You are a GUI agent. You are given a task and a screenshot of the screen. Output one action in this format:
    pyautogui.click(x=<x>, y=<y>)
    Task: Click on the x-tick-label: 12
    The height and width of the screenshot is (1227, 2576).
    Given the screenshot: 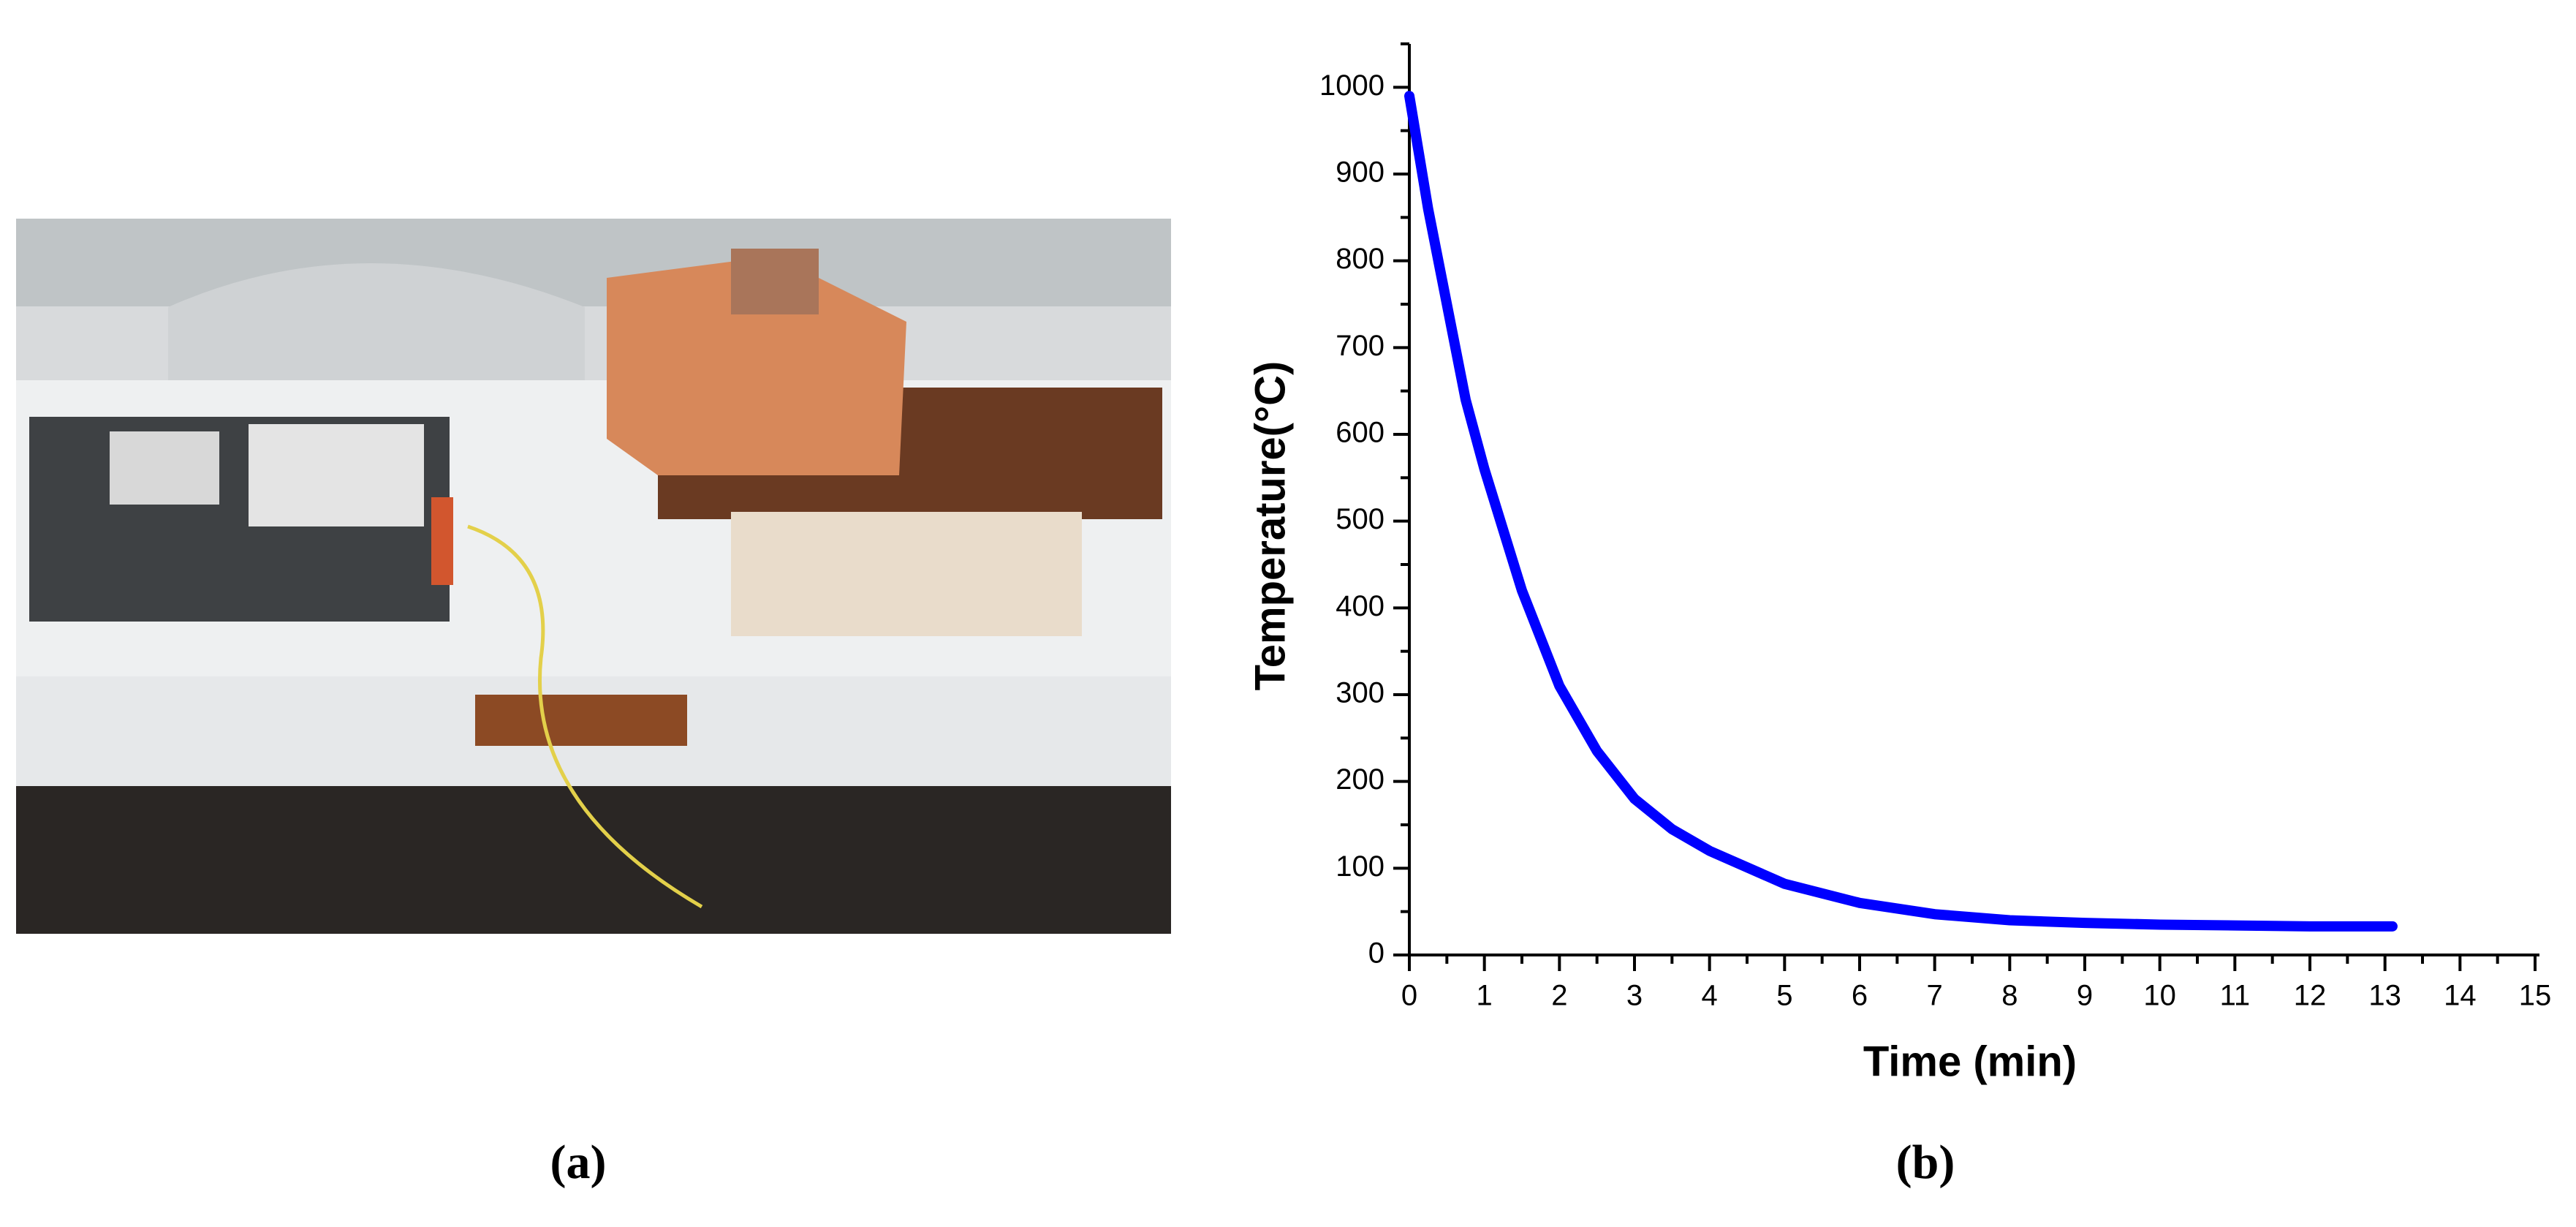 What is the action you would take?
    pyautogui.click(x=2310, y=996)
    